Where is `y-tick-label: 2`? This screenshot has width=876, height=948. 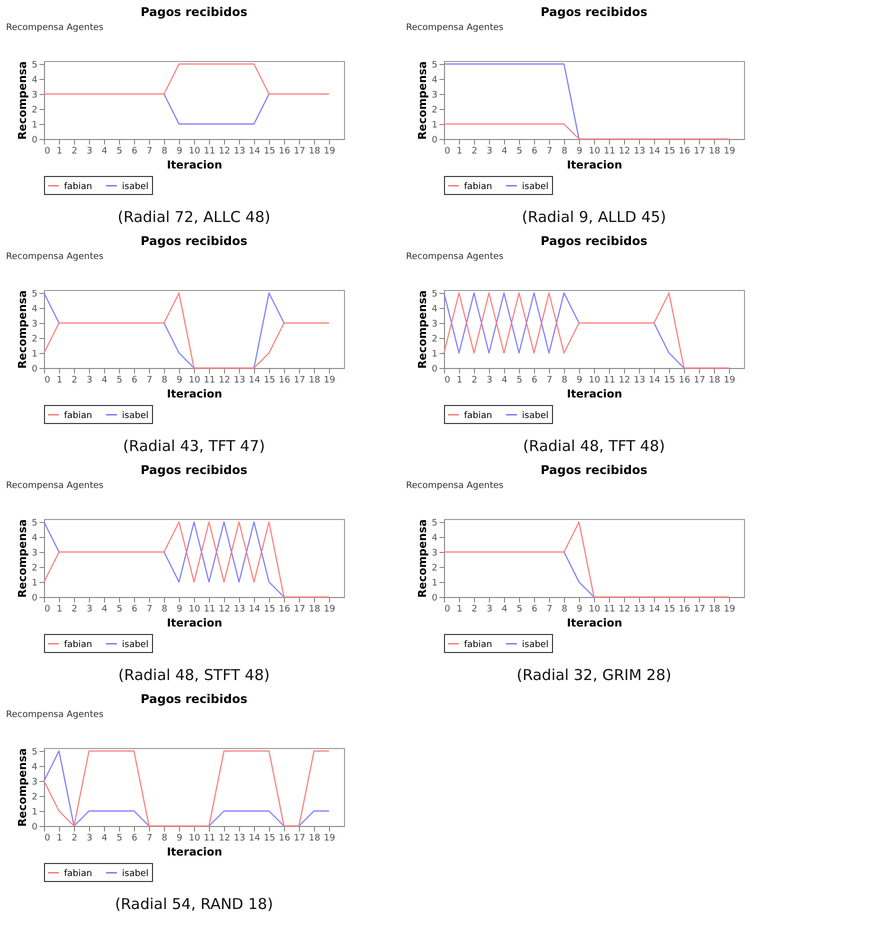 y-tick-label: 2 is located at coordinates (435, 569).